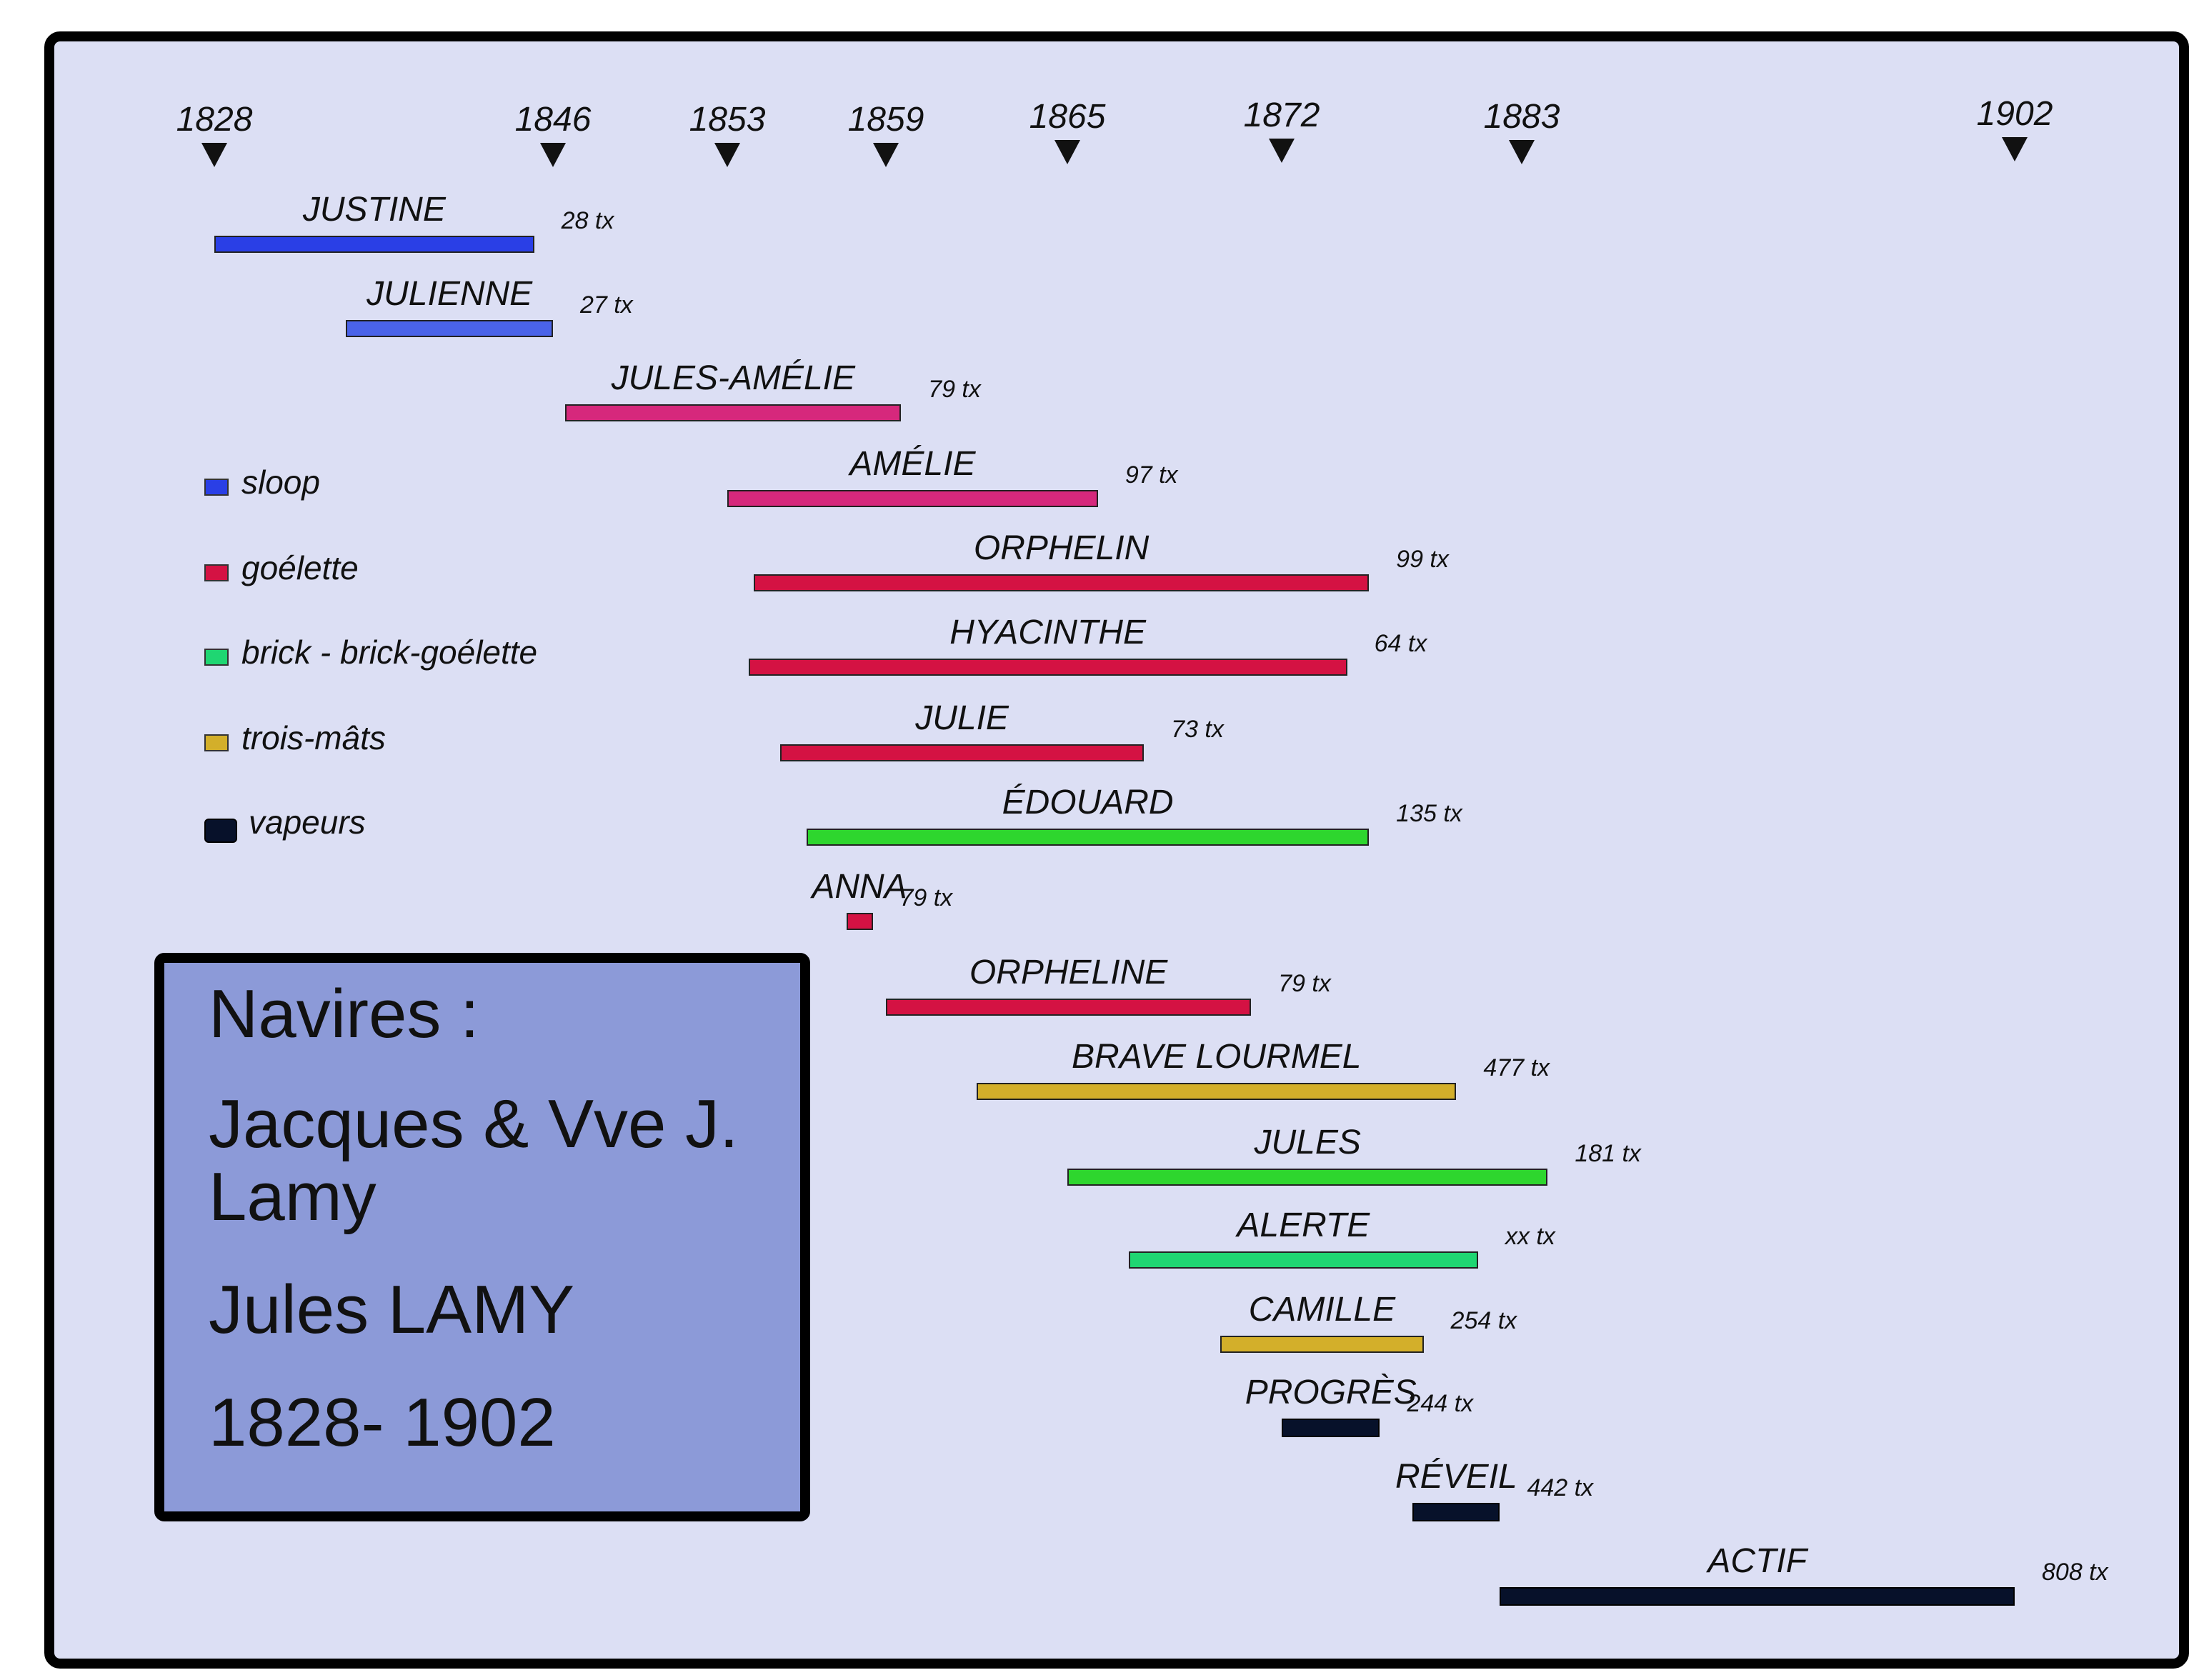 Image resolution: width=2209 pixels, height=1680 pixels. Describe the element at coordinates (1322, 1310) in the screenshot. I see `ship-name: CAMILLE` at that location.